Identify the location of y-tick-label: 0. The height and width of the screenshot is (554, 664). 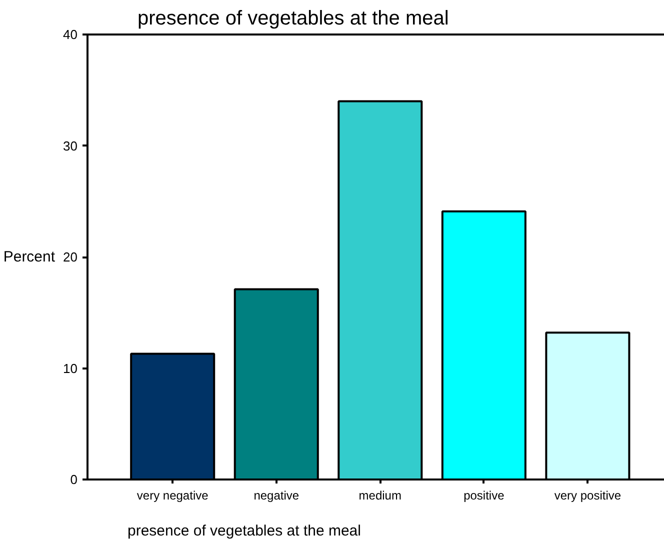
(74, 479).